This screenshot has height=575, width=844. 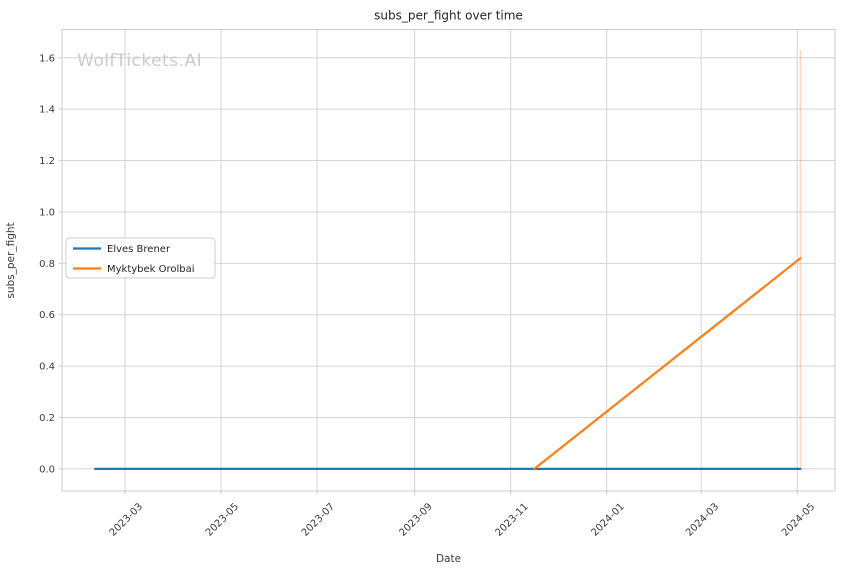 I want to click on series-line-myktybek-orolbai, so click(x=667, y=363).